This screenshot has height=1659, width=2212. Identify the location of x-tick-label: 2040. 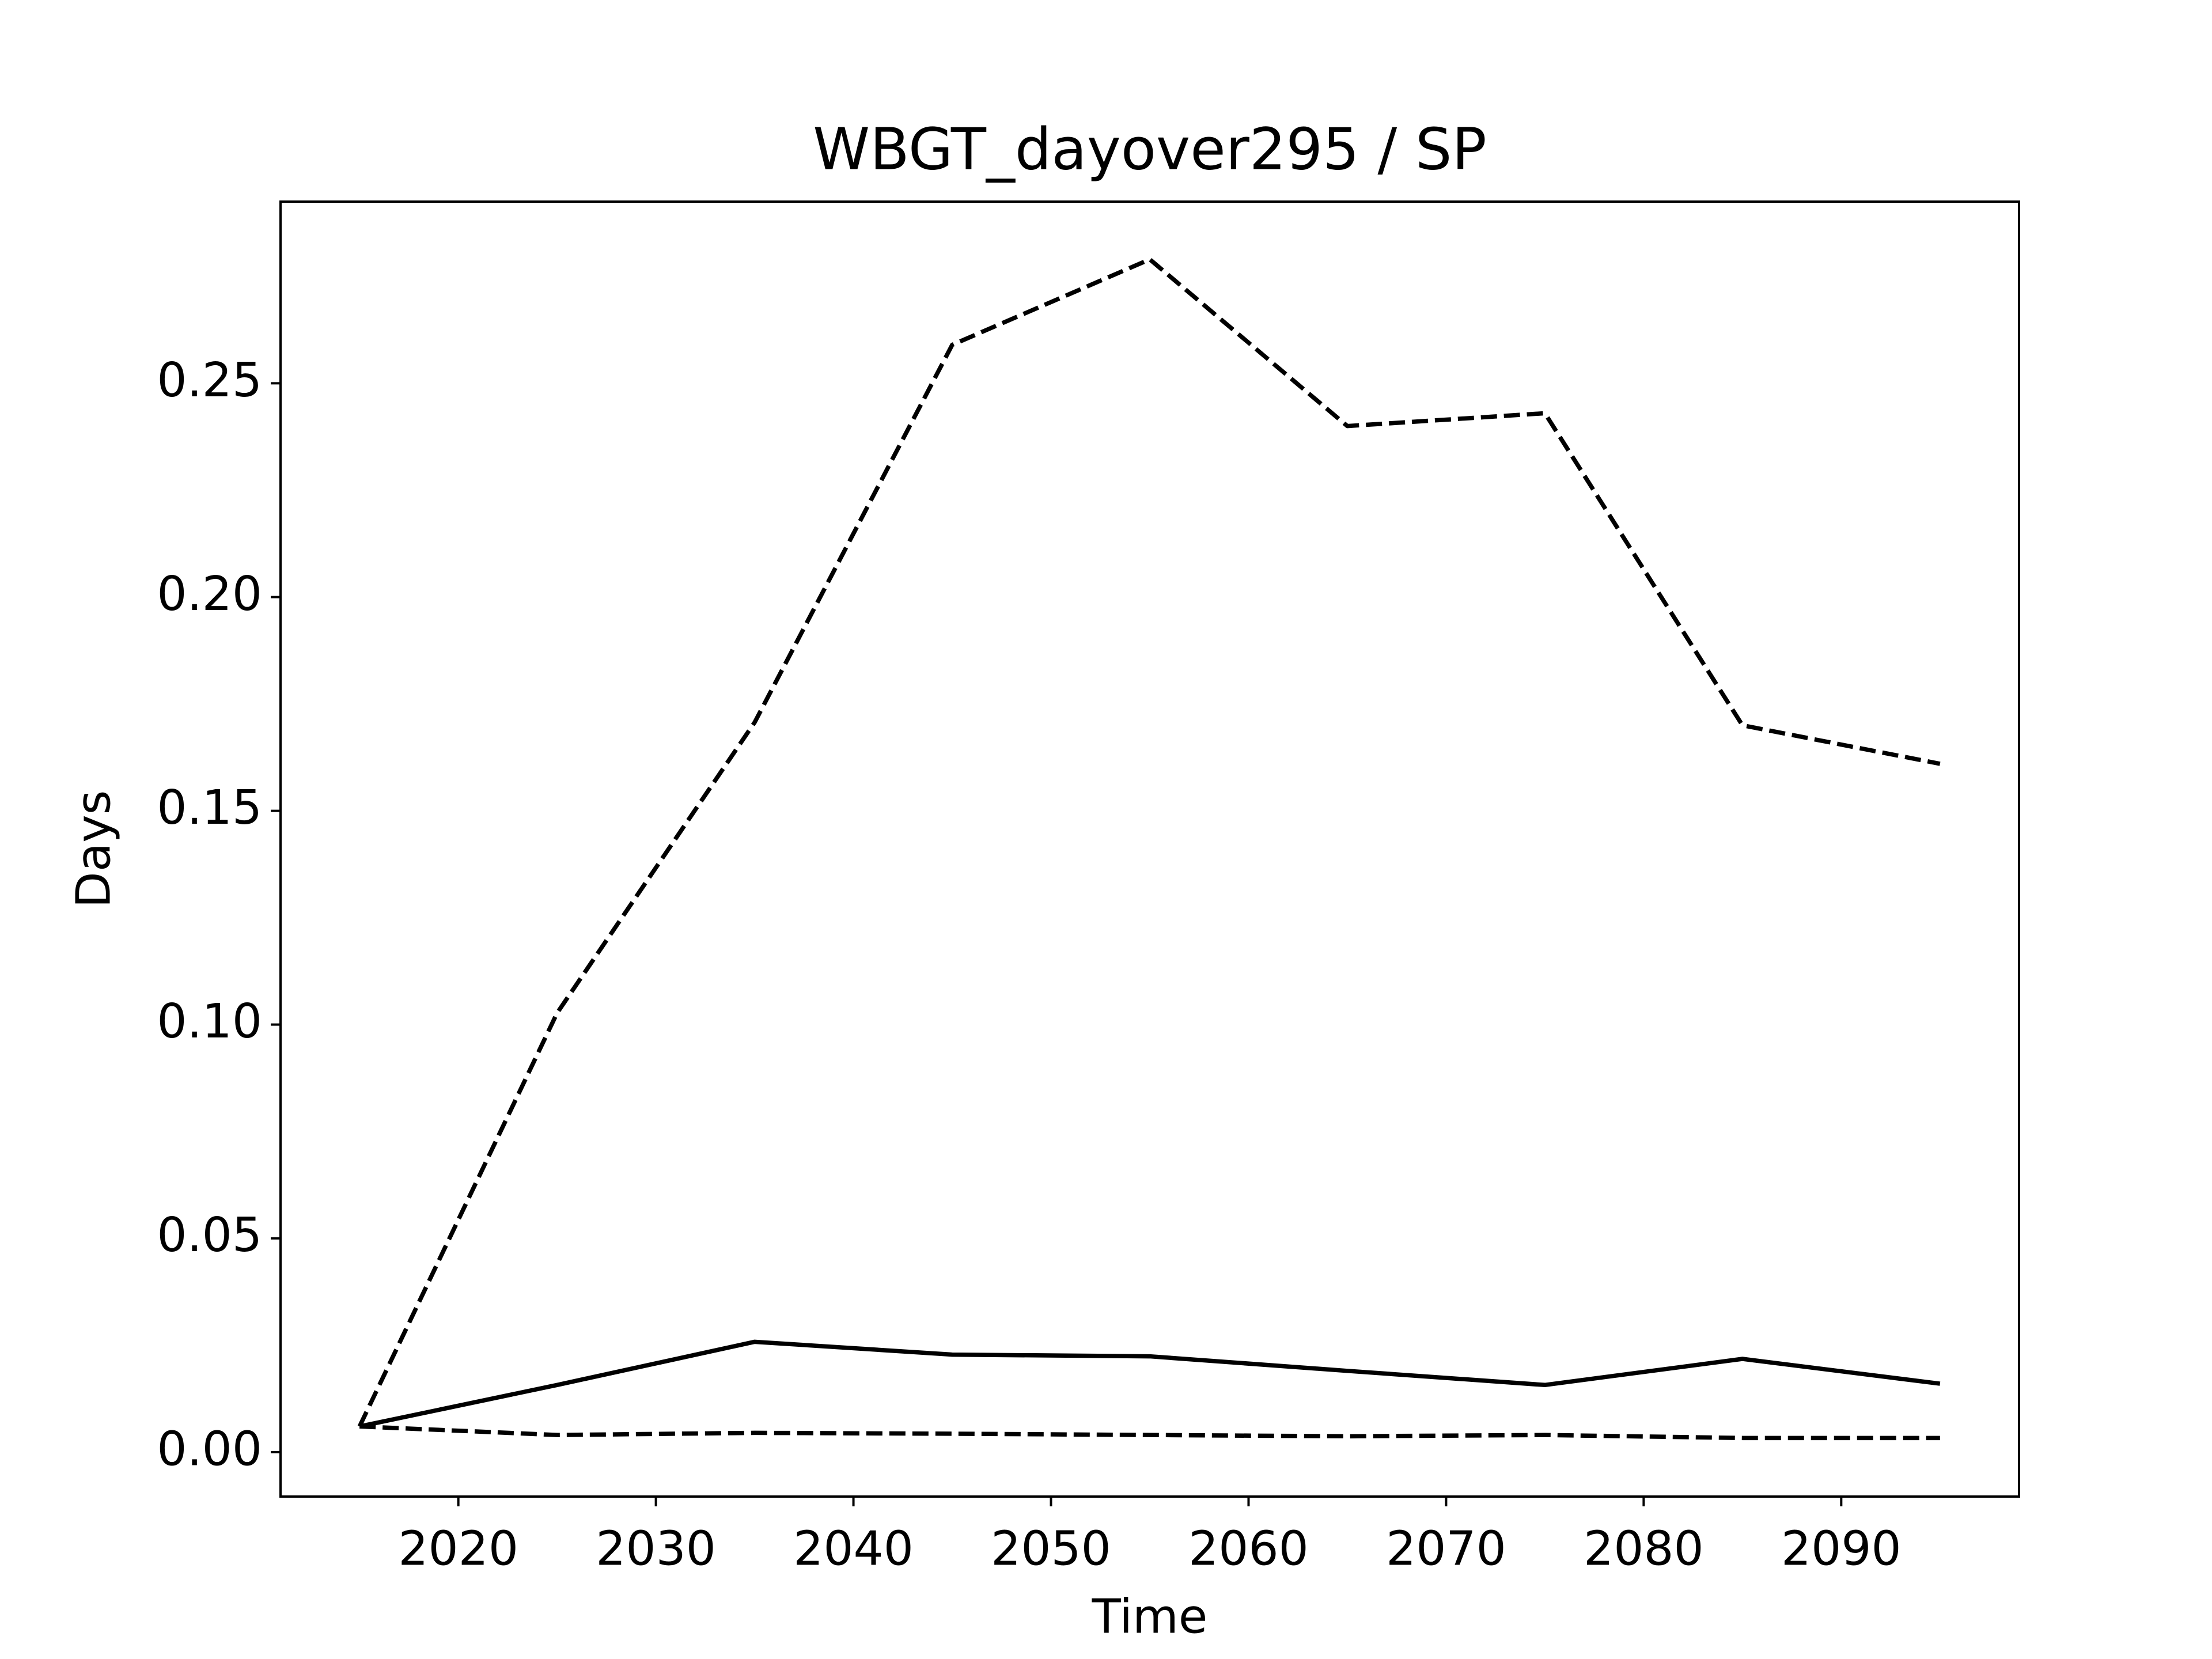
(853, 1548).